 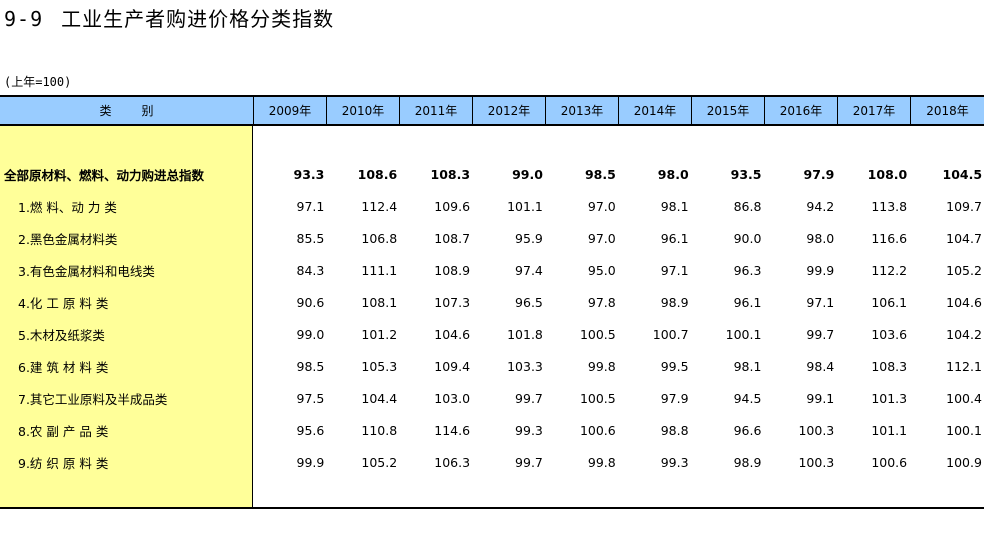 I want to click on cell-value: 90.0, so click(x=747, y=238).